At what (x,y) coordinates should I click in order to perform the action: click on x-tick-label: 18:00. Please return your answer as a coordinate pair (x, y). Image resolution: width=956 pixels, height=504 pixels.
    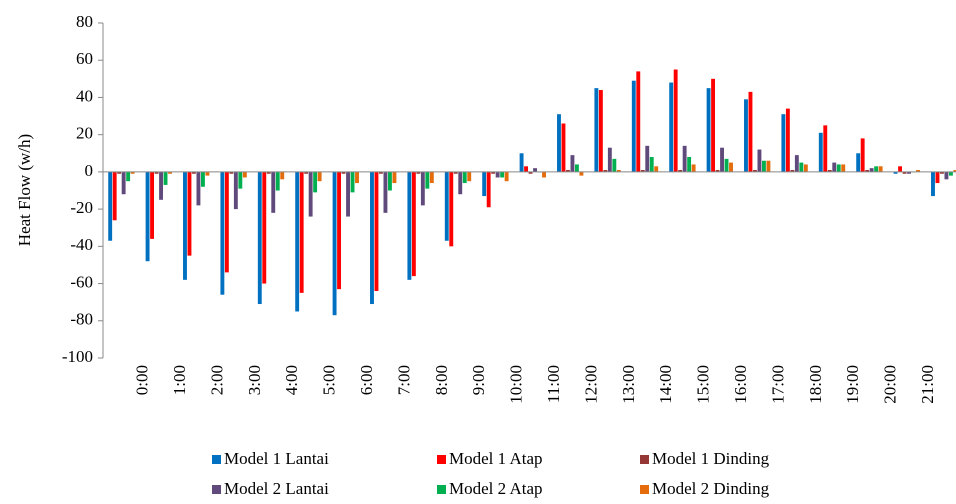
    Looking at the image, I should click on (815, 384).